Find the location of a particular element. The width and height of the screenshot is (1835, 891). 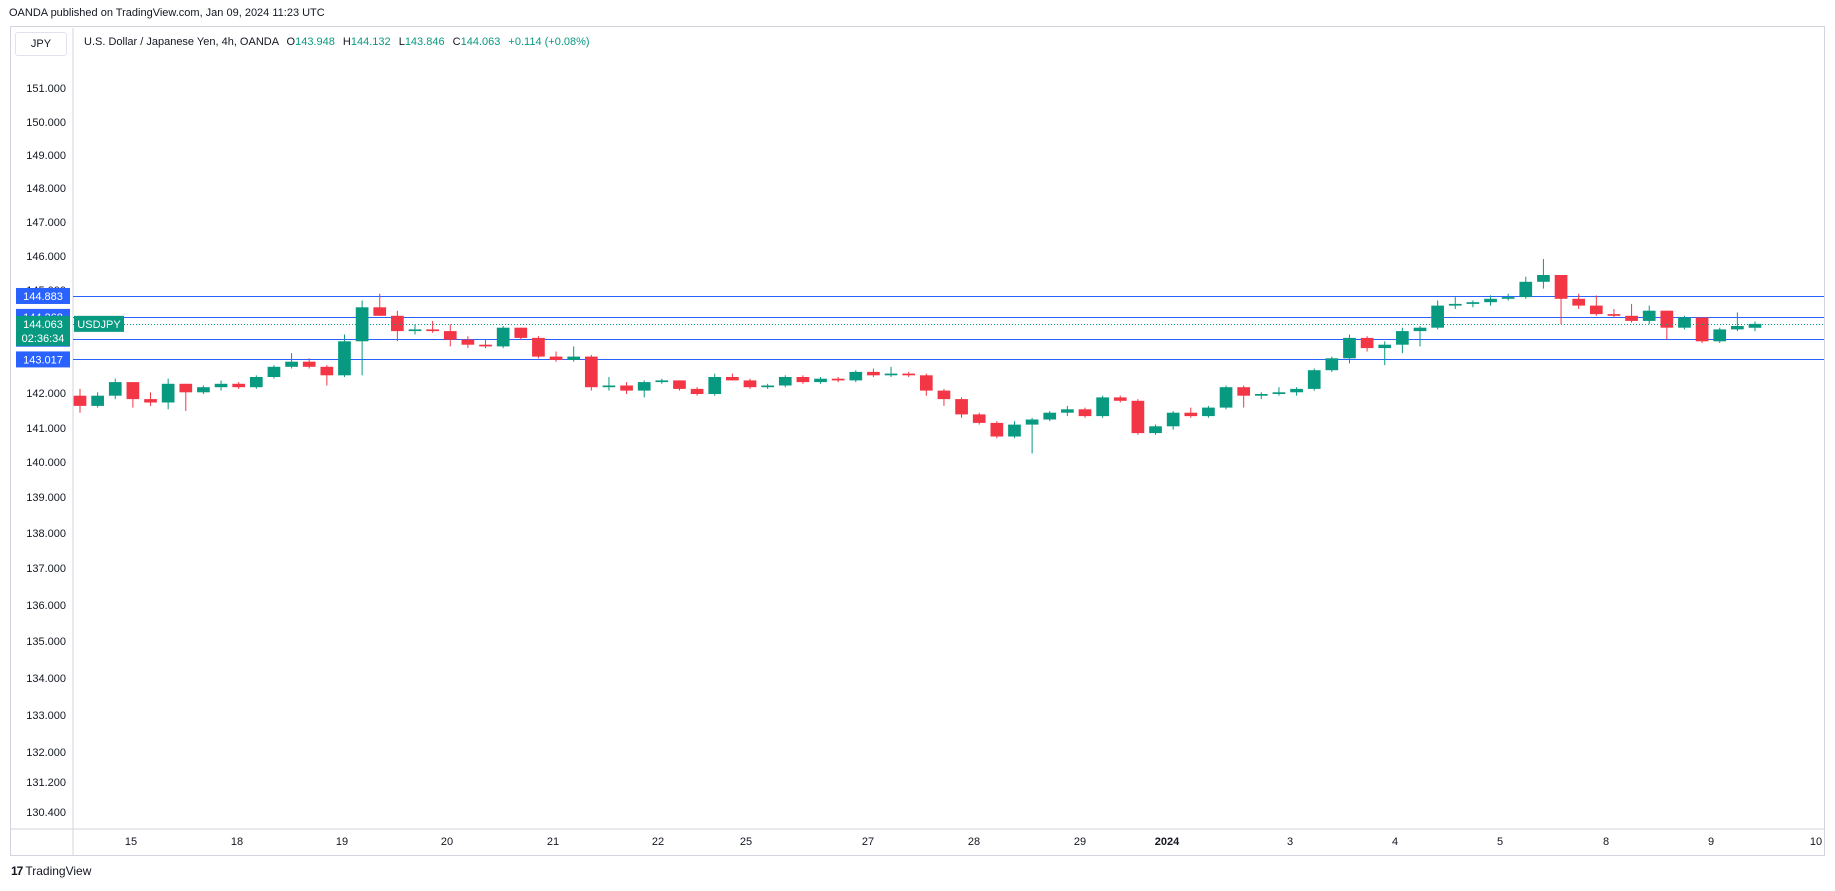

legend-open-label: O is located at coordinates (291, 42).